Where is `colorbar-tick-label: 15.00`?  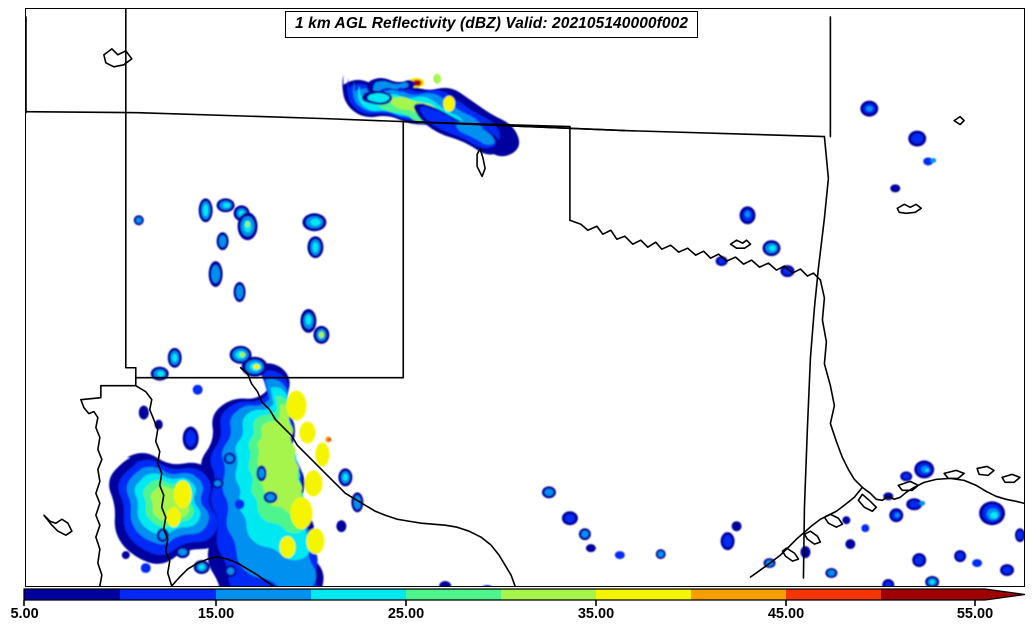 colorbar-tick-label: 15.00 is located at coordinates (216, 614).